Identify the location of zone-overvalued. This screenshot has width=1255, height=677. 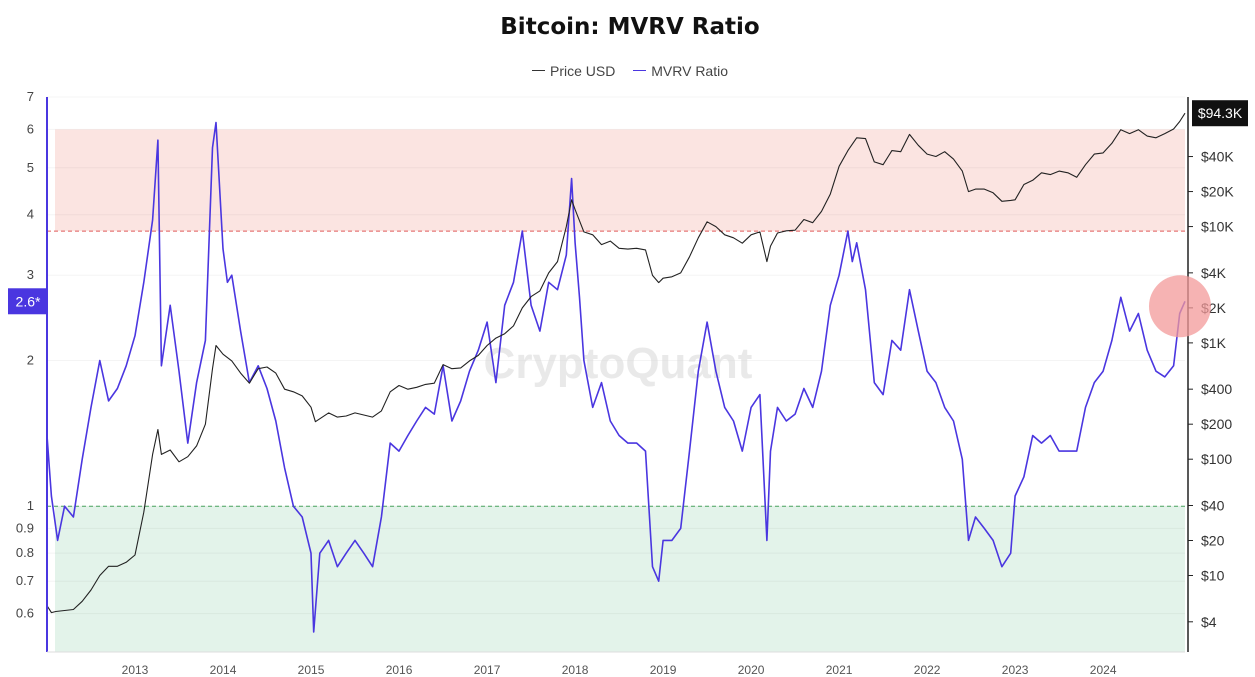
(620, 180).